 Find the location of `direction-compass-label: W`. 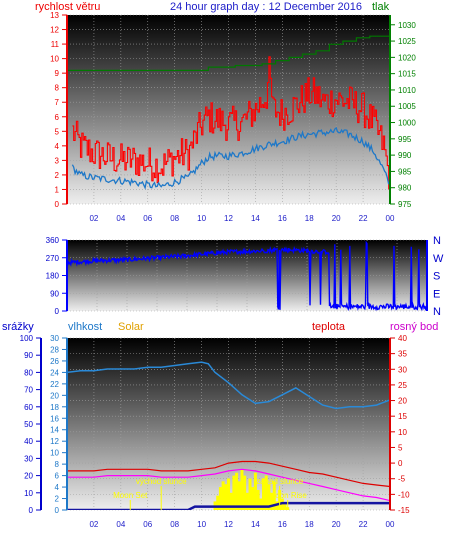

direction-compass-label: W is located at coordinates (438, 259).